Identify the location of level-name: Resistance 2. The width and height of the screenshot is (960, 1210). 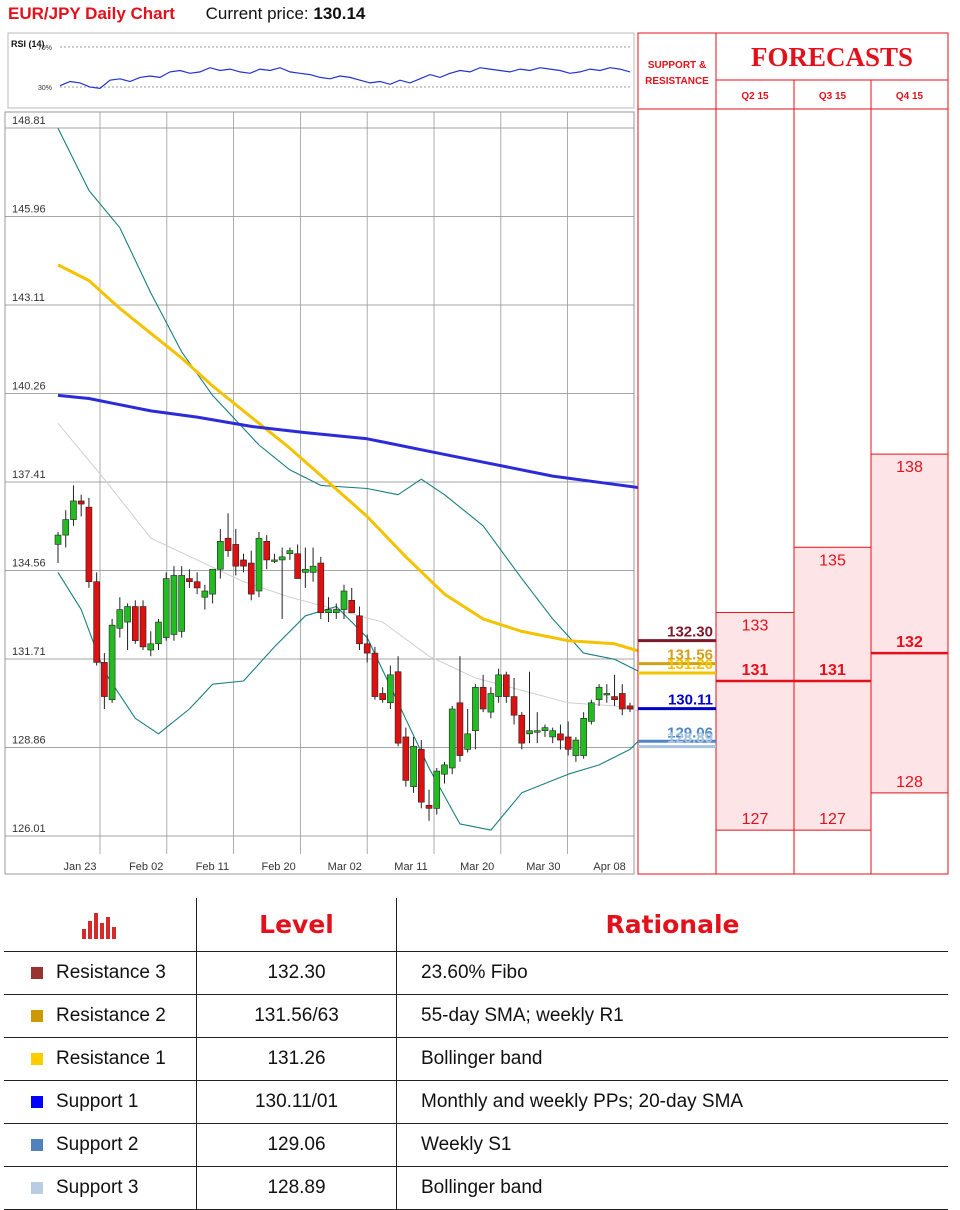
(111, 1015).